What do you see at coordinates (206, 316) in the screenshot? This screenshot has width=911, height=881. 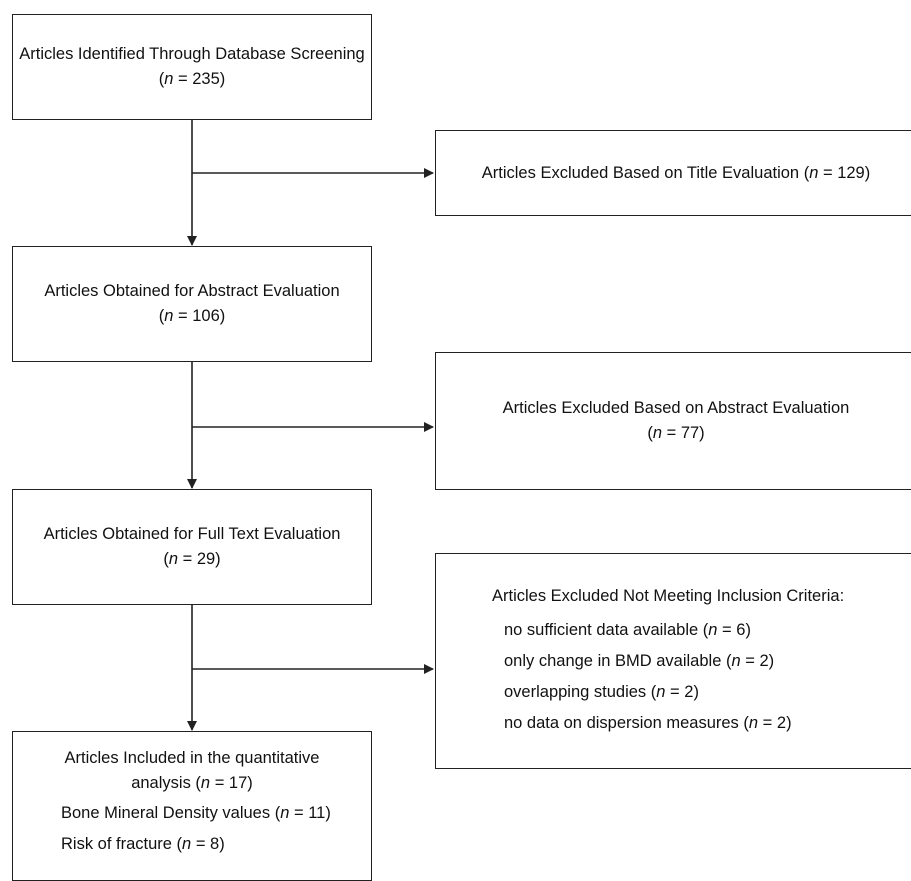 I see `abstract-count: 106` at bounding box center [206, 316].